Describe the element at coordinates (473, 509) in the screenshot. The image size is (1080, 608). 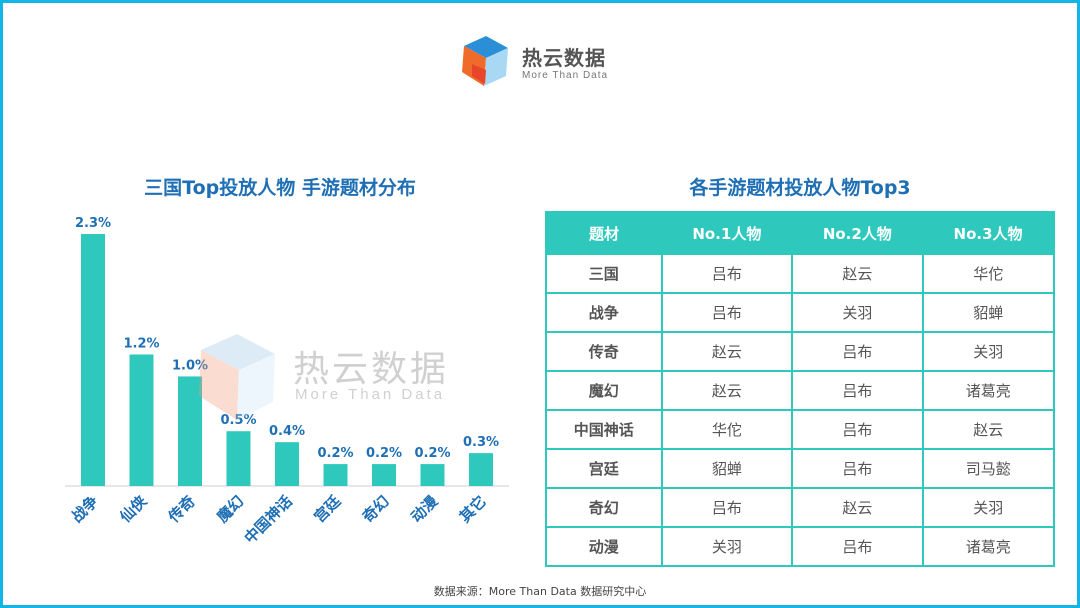
I see `category-tick-label: 其它` at that location.